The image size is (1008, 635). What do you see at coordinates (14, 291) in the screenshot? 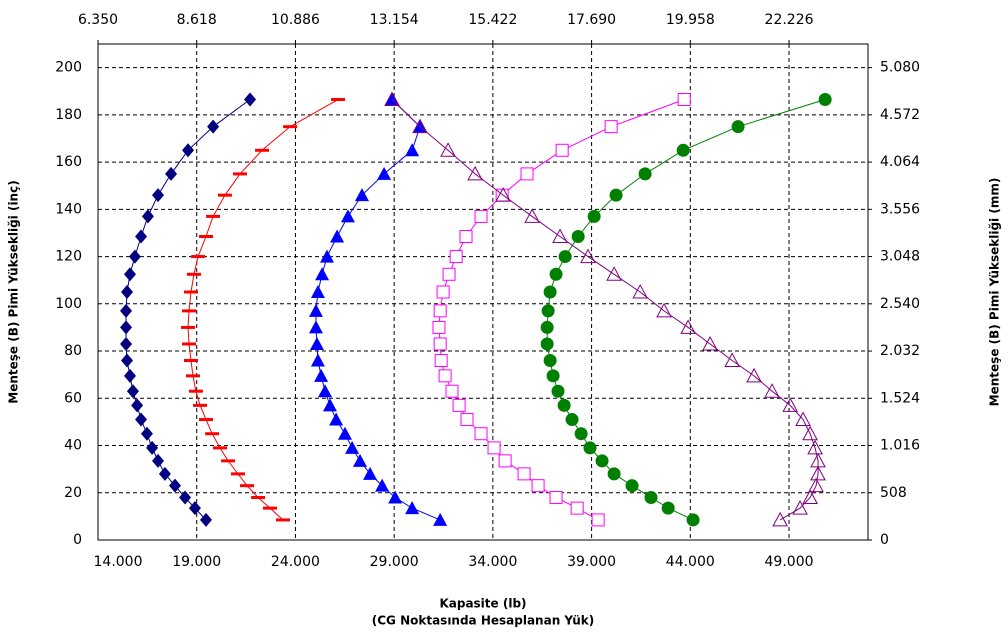
I see `y-axis-label: Menteşe (B) Pimi Yüksekliği (inç)` at bounding box center [14, 291].